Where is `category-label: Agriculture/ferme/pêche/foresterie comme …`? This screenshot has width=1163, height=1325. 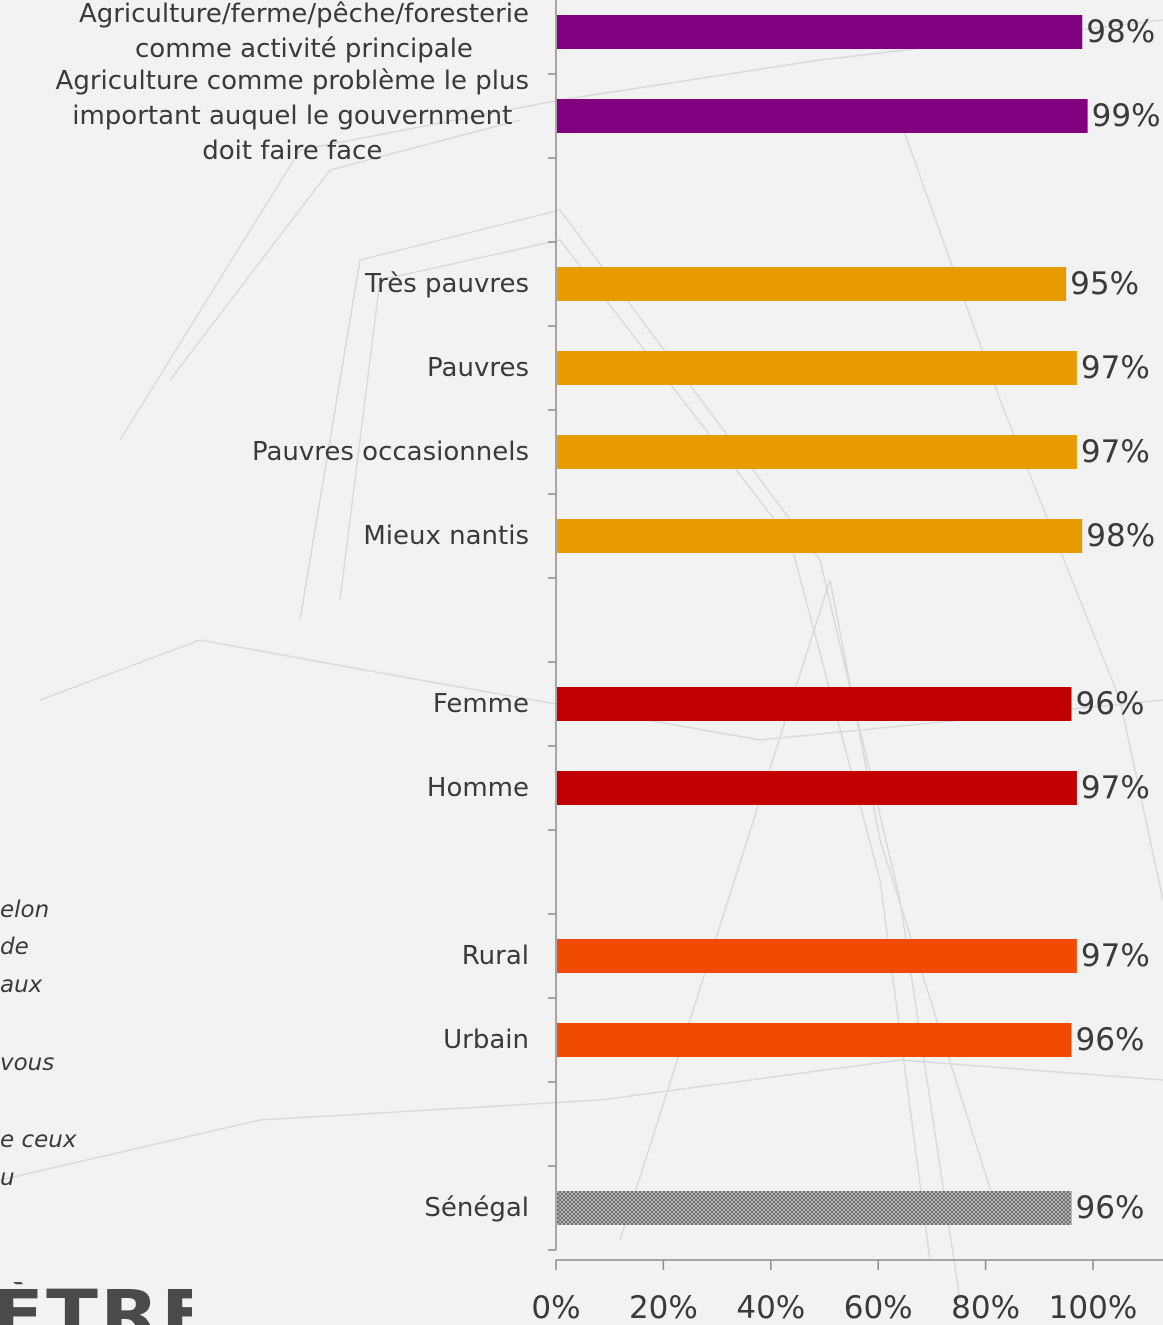 category-label: Agriculture/ferme/pêche/foresterie comme … is located at coordinates (303, 32).